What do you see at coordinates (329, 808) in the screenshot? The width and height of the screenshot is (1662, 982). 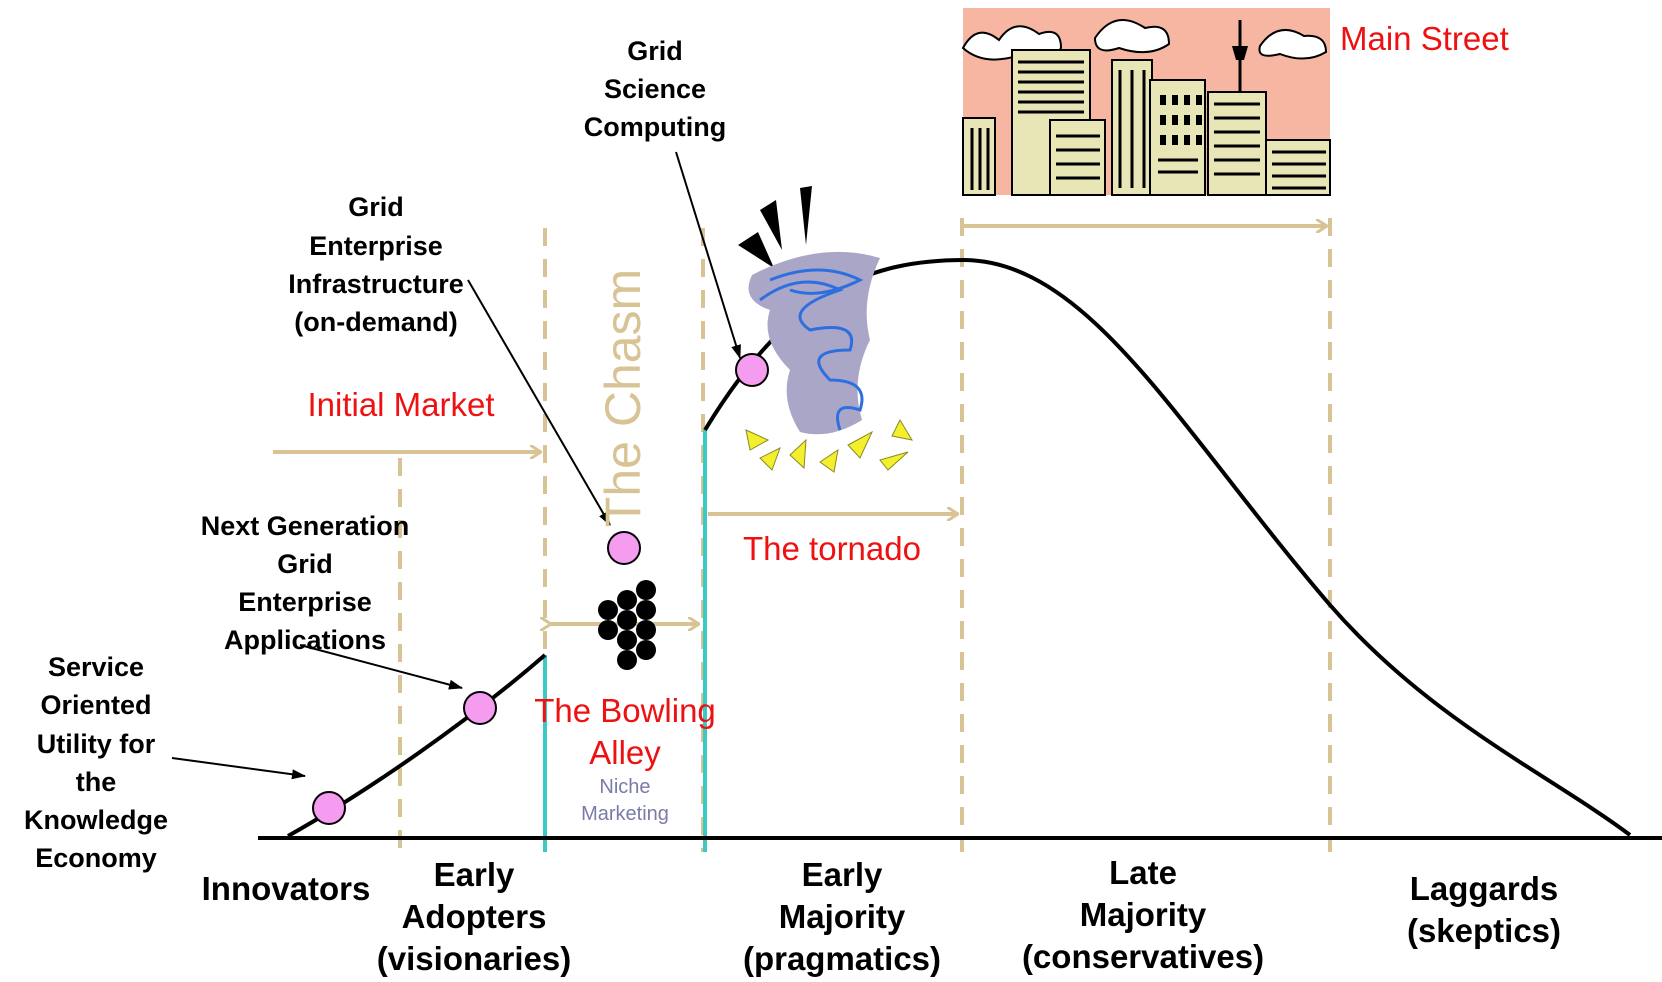 I see `marker-soa` at bounding box center [329, 808].